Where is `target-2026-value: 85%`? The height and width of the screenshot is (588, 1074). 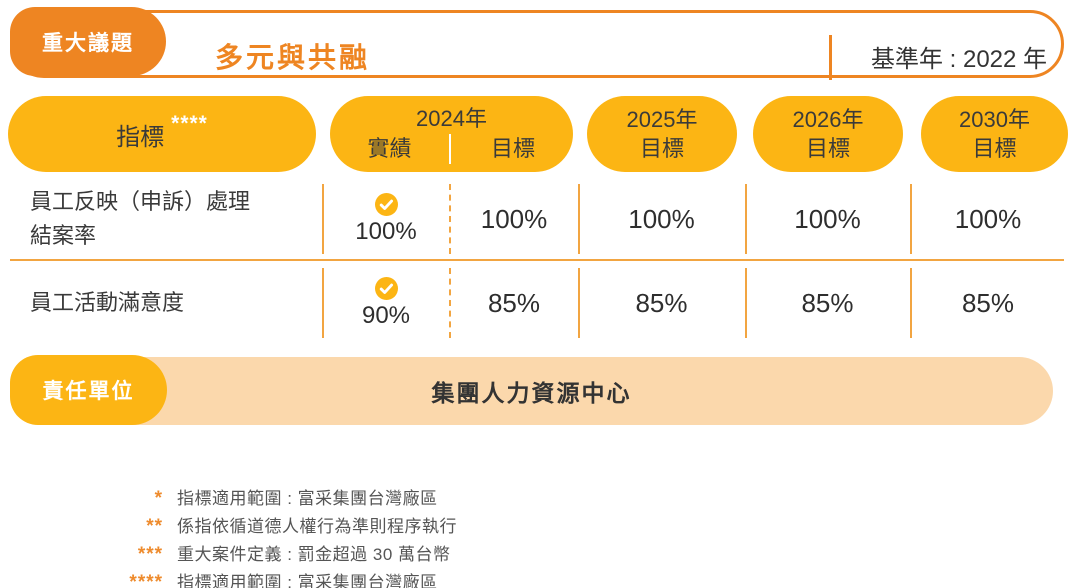 target-2026-value: 85% is located at coordinates (827, 302).